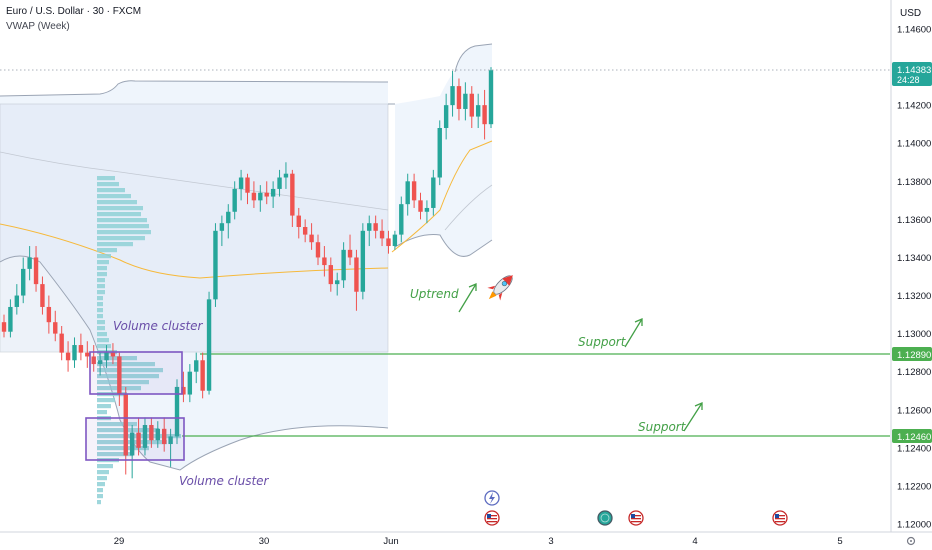 The width and height of the screenshot is (932, 550). I want to click on y-tick-label: 1.14000, so click(914, 144).